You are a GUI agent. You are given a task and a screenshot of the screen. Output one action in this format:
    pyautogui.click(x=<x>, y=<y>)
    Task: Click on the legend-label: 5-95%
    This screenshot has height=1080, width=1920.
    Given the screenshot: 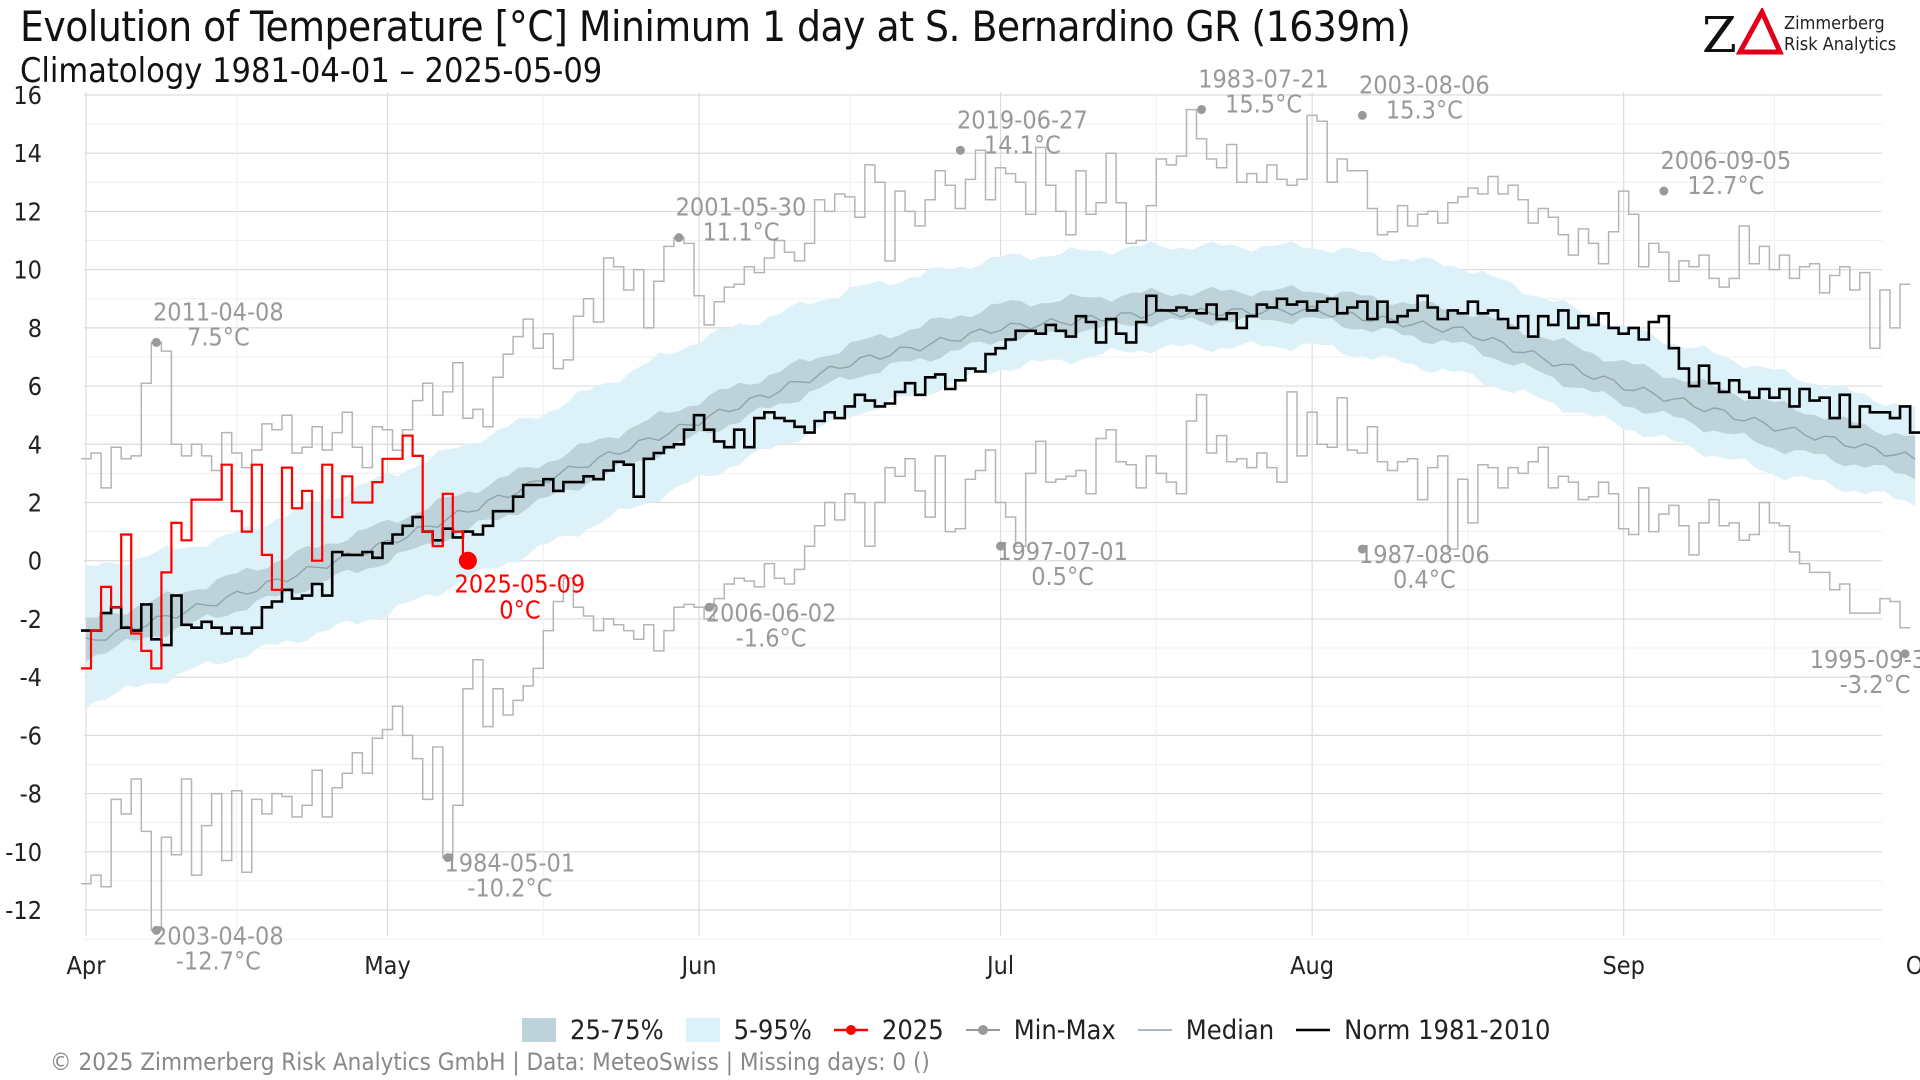 What is the action you would take?
    pyautogui.click(x=772, y=1030)
    